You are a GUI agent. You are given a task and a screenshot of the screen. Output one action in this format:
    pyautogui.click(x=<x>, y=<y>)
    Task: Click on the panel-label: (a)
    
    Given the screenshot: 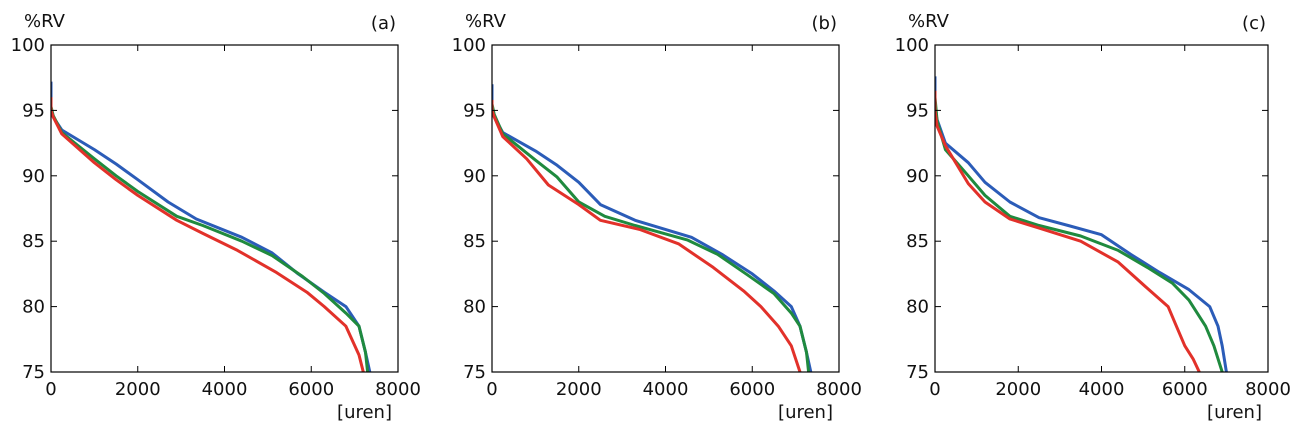 What is the action you would take?
    pyautogui.click(x=383, y=23)
    